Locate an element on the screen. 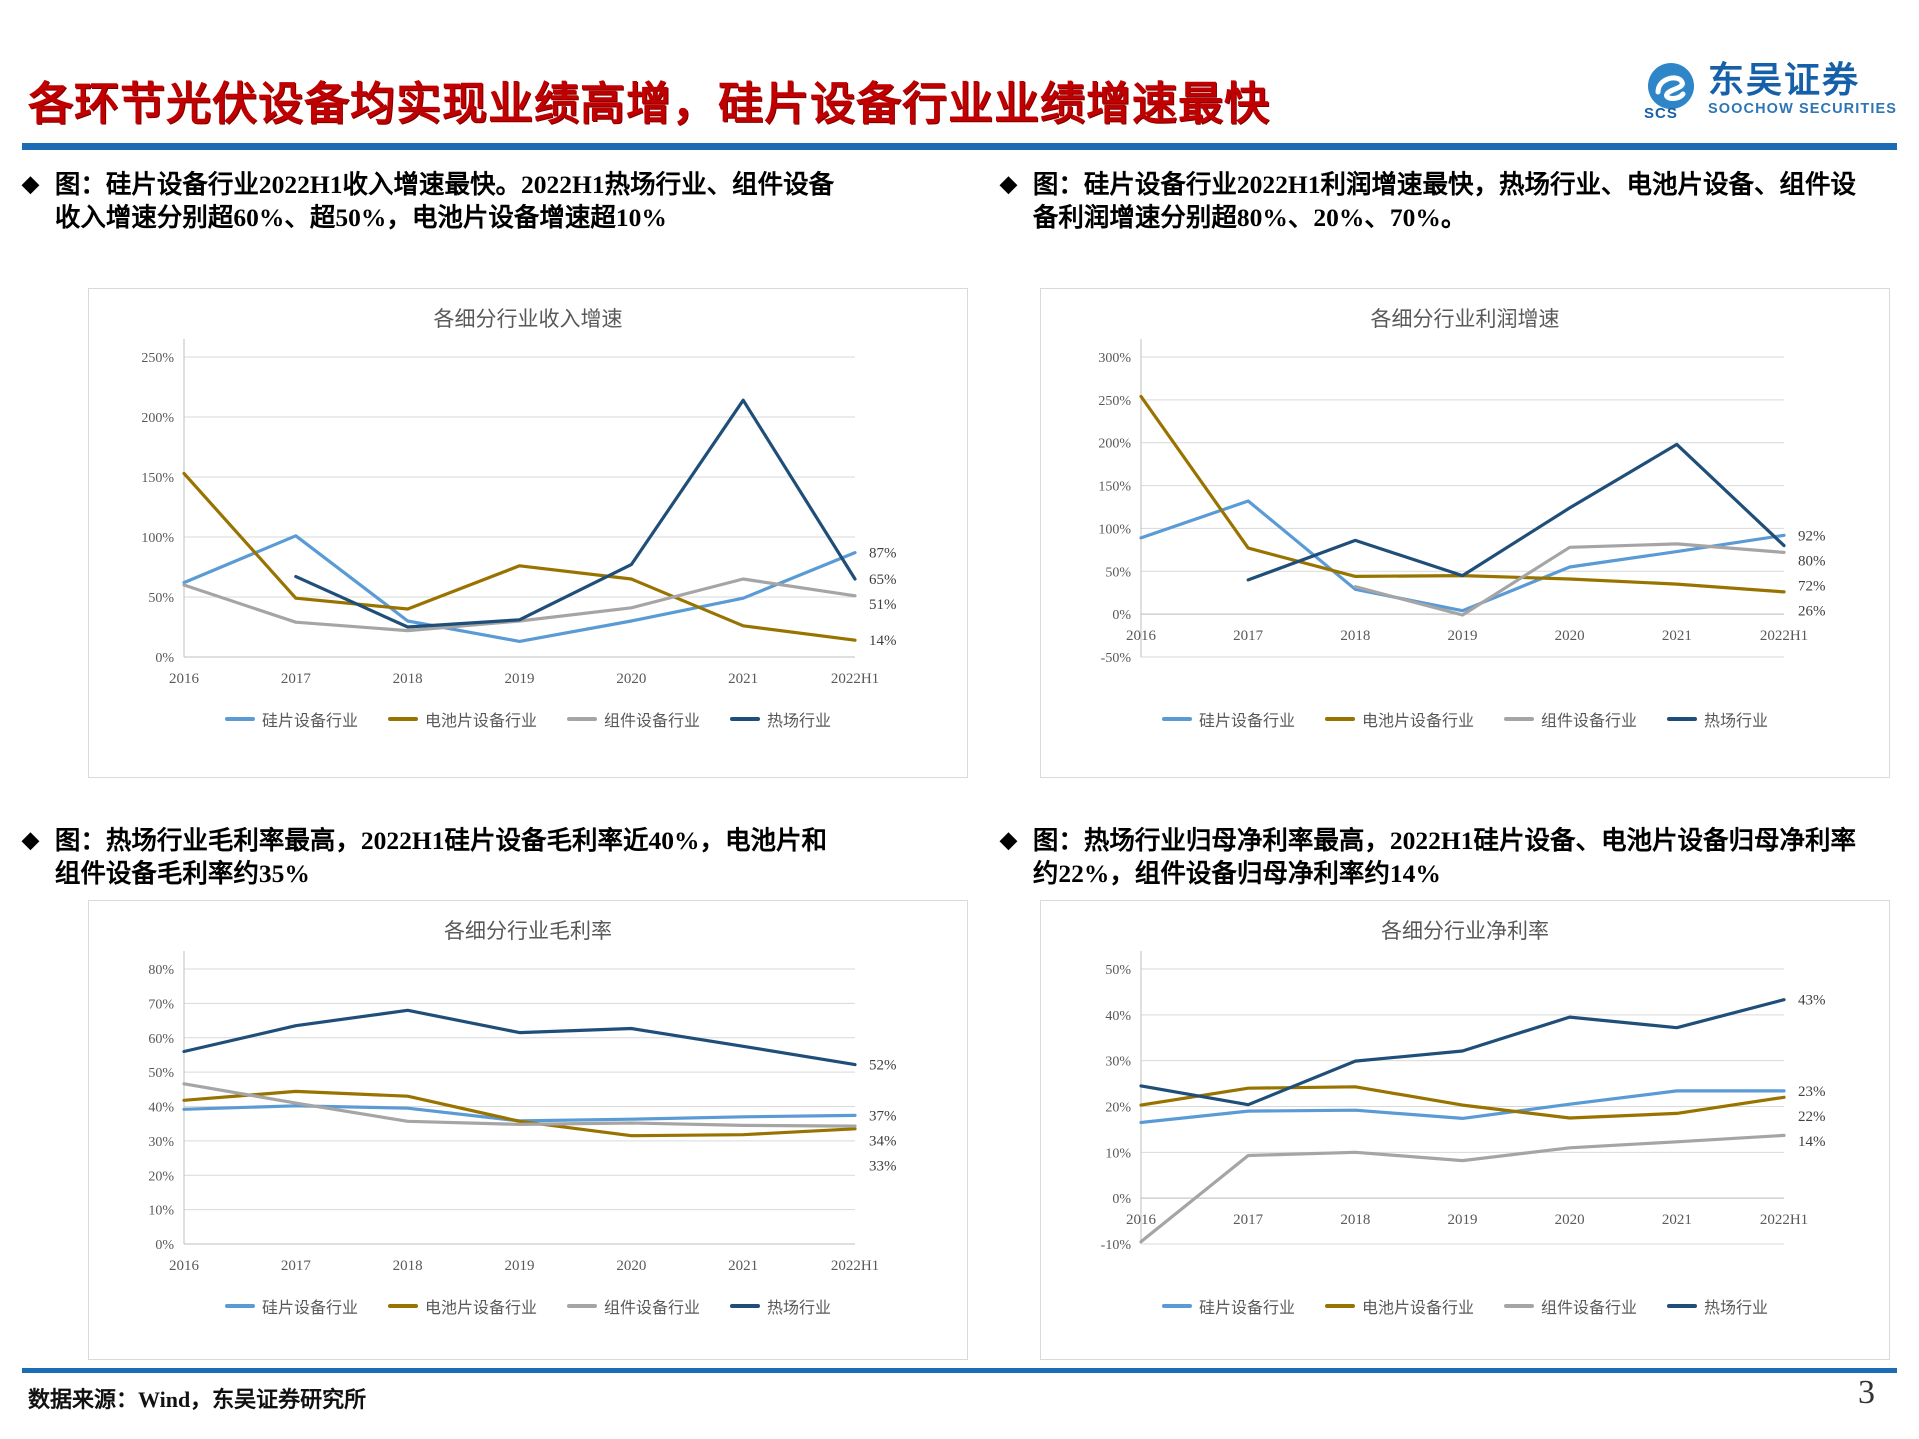  series-end-label: 23% is located at coordinates (1812, 1092).